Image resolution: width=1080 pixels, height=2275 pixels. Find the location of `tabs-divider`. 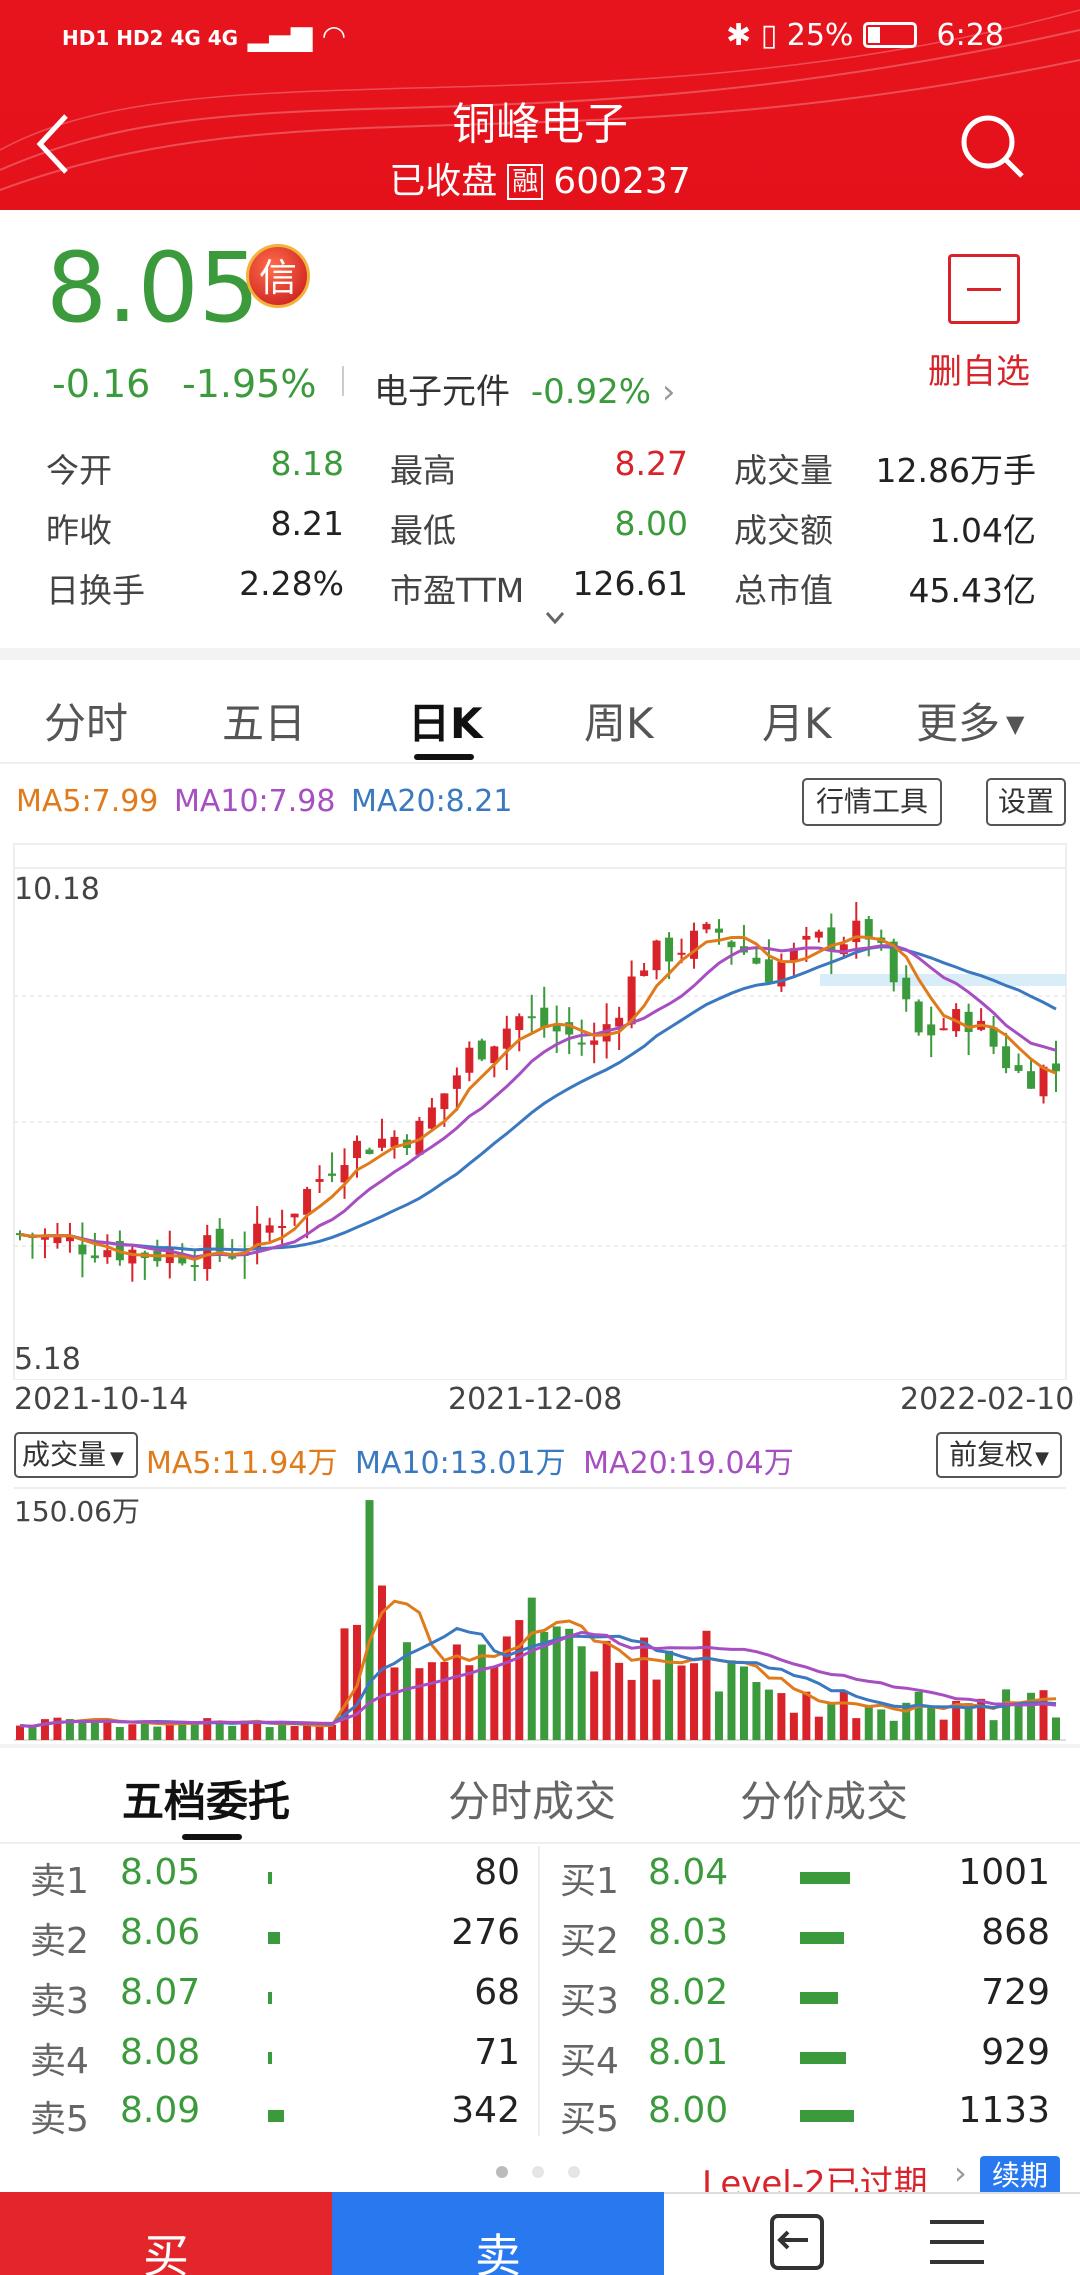

tabs-divider is located at coordinates (540, 763).